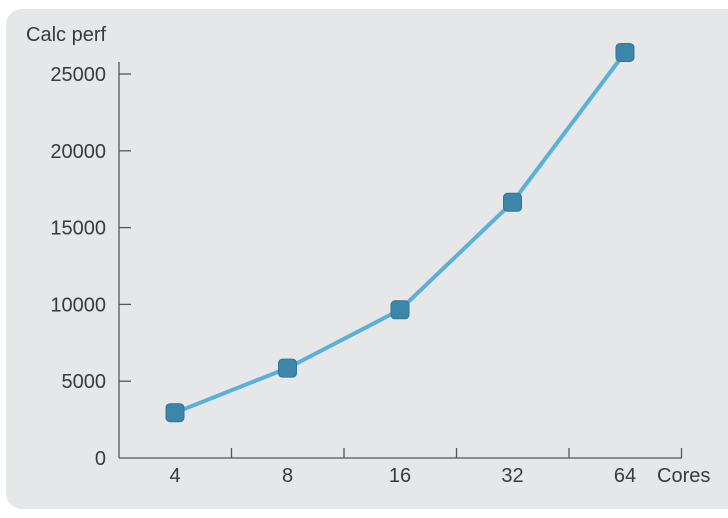 The image size is (728, 518). What do you see at coordinates (78, 229) in the screenshot?
I see `y-tick-label: 15000` at bounding box center [78, 229].